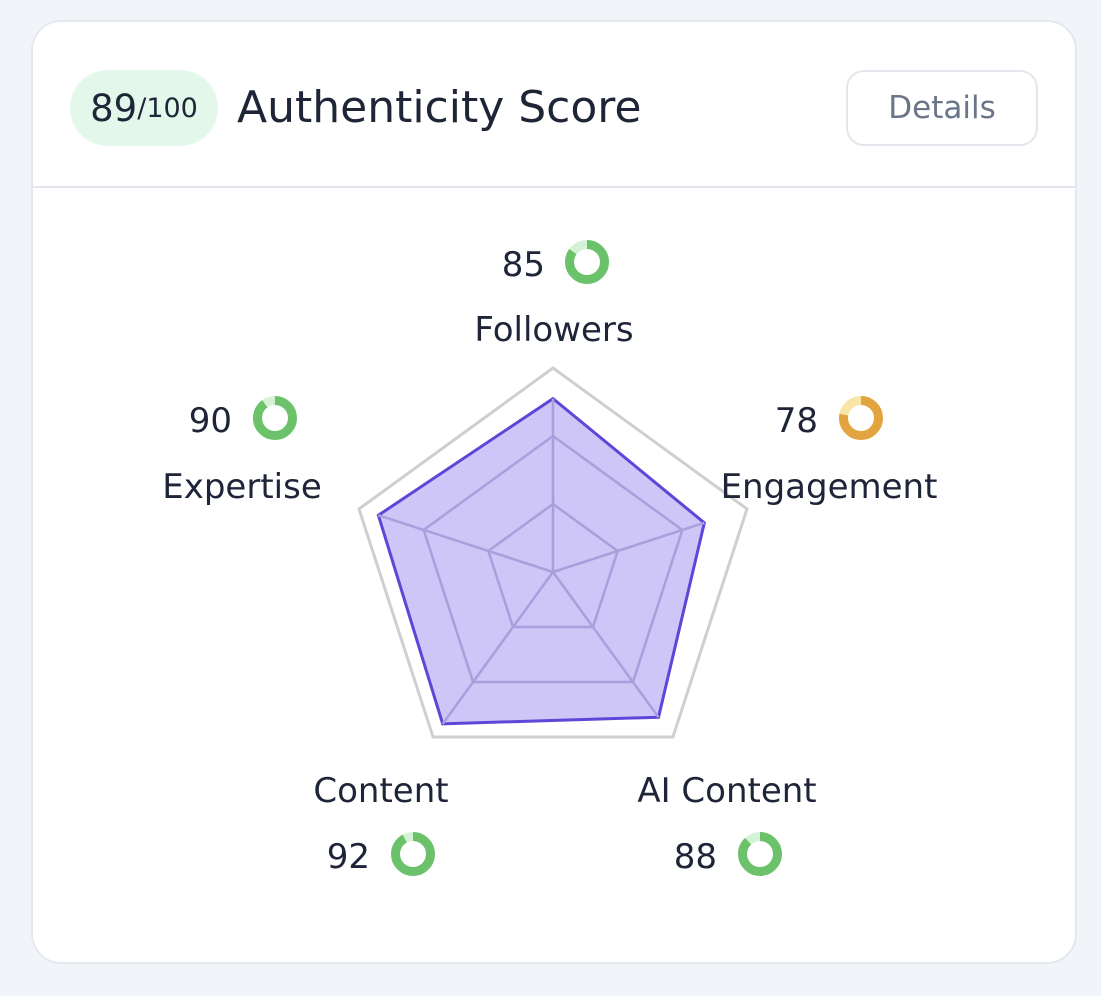  I want to click on radar-axis-content: Content 92, so click(380, 824).